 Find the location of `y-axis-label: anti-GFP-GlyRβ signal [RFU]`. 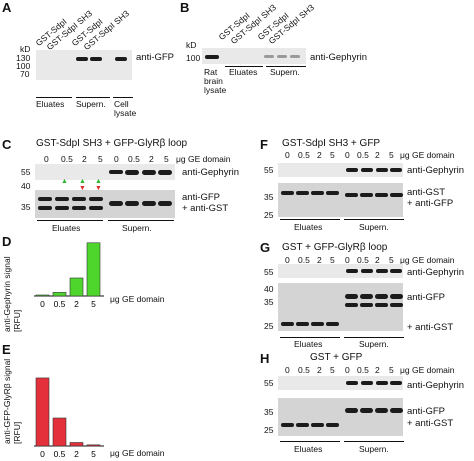

y-axis-label: anti-GFP-GlyRβ signal [RFU] is located at coordinates (12, 401).